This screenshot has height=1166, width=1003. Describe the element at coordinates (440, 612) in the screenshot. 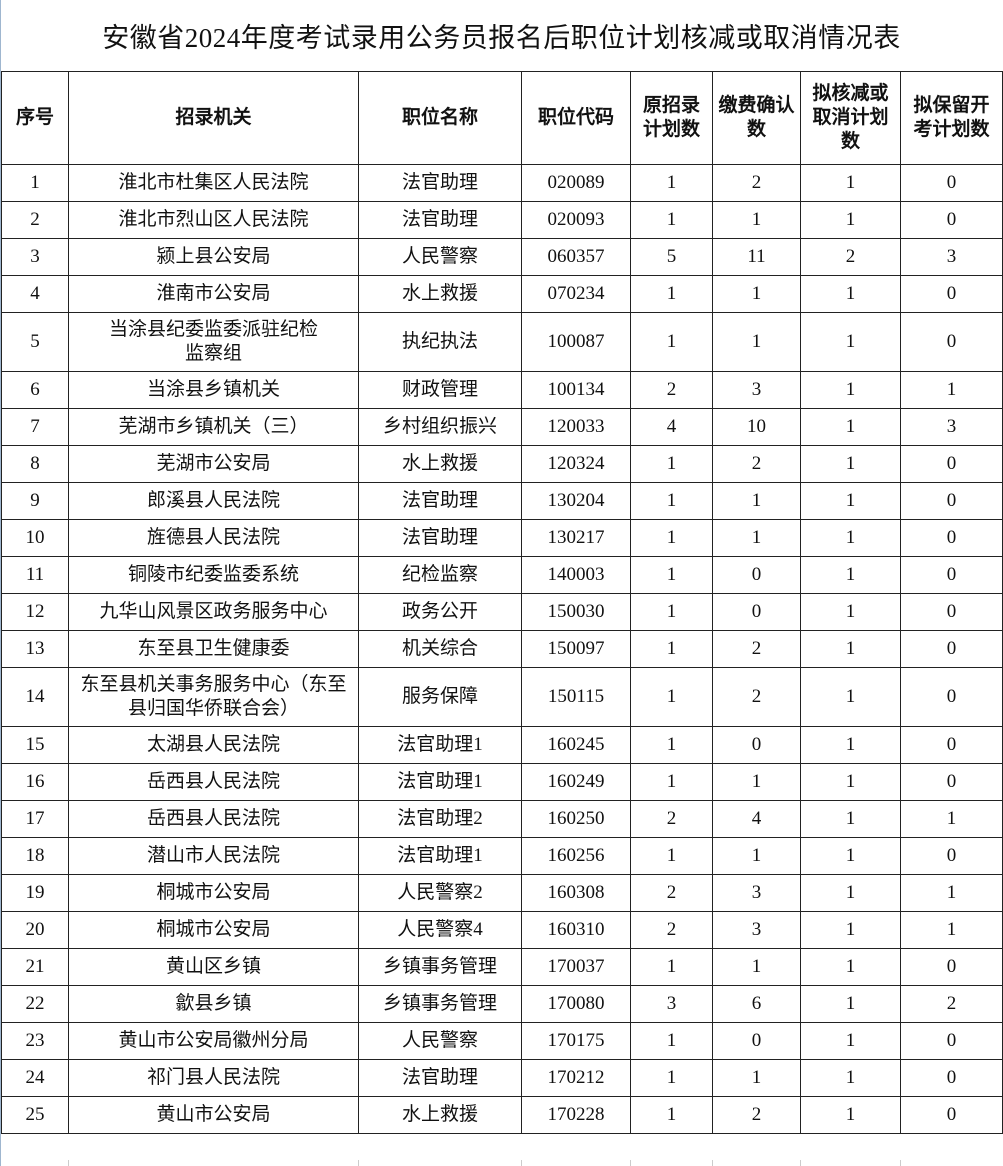

I see `cell-position-name: 政务公开` at that location.